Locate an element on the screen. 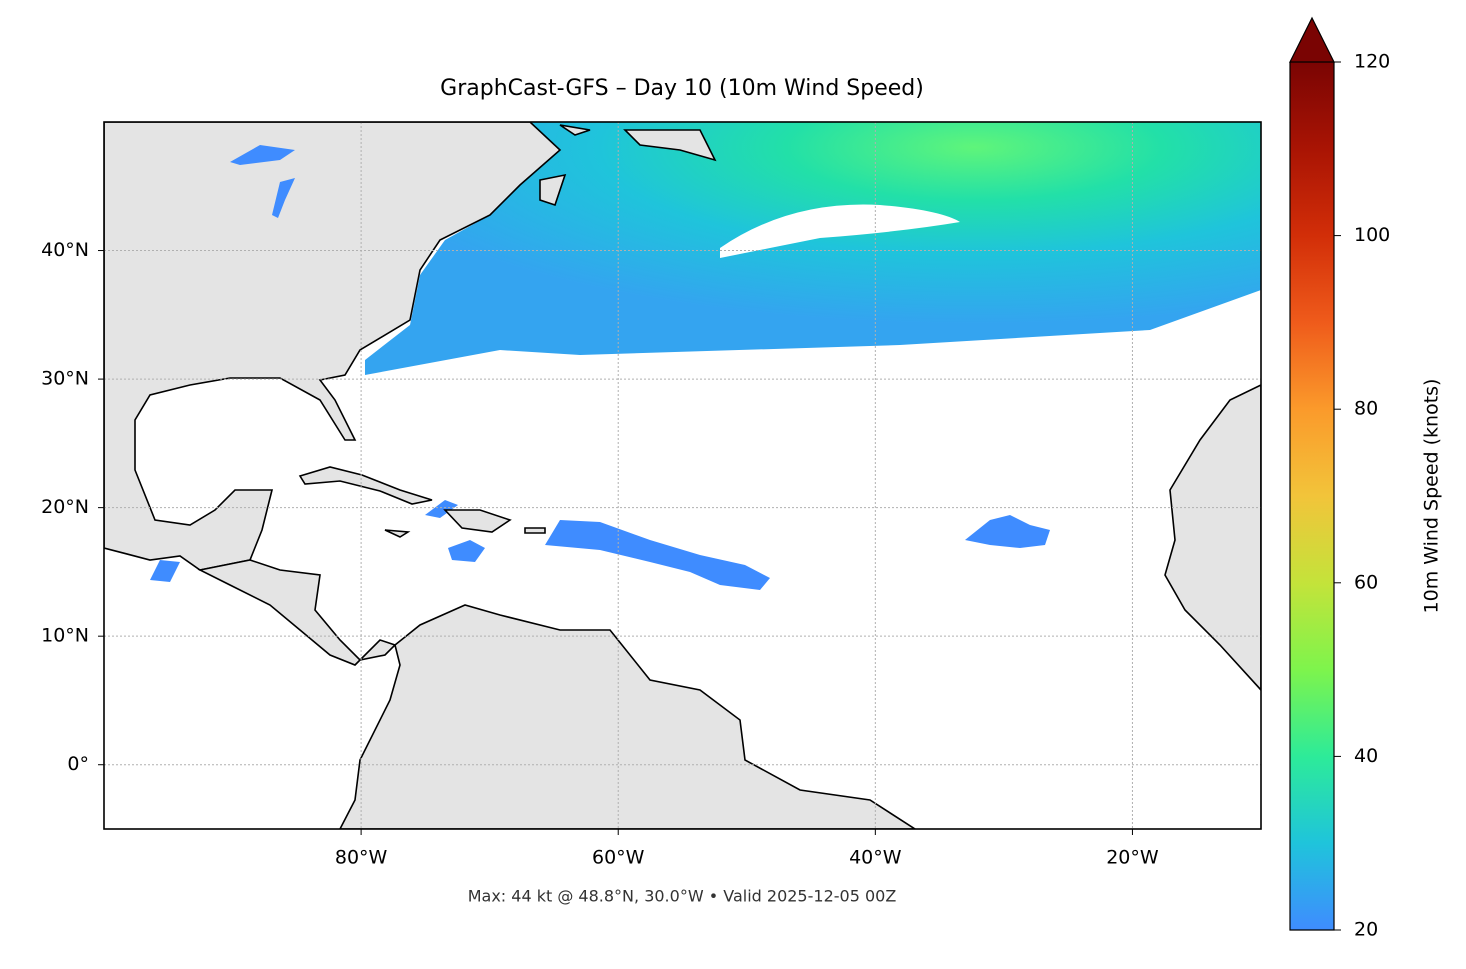 The width and height of the screenshot is (1466, 969). y-tick-label: 40°N is located at coordinates (65, 250).